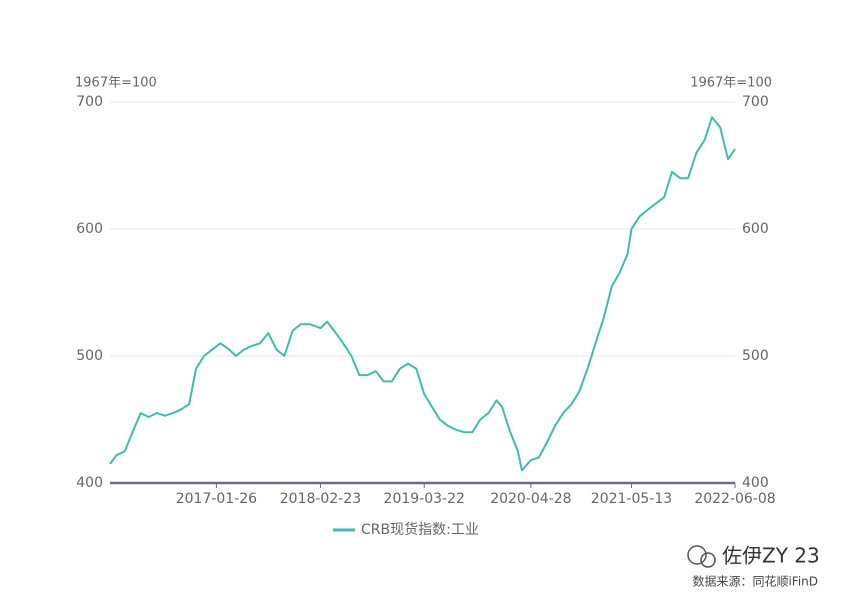 This screenshot has height=596, width=845. I want to click on source: 数据来源：同花顺iFinD, so click(755, 581).